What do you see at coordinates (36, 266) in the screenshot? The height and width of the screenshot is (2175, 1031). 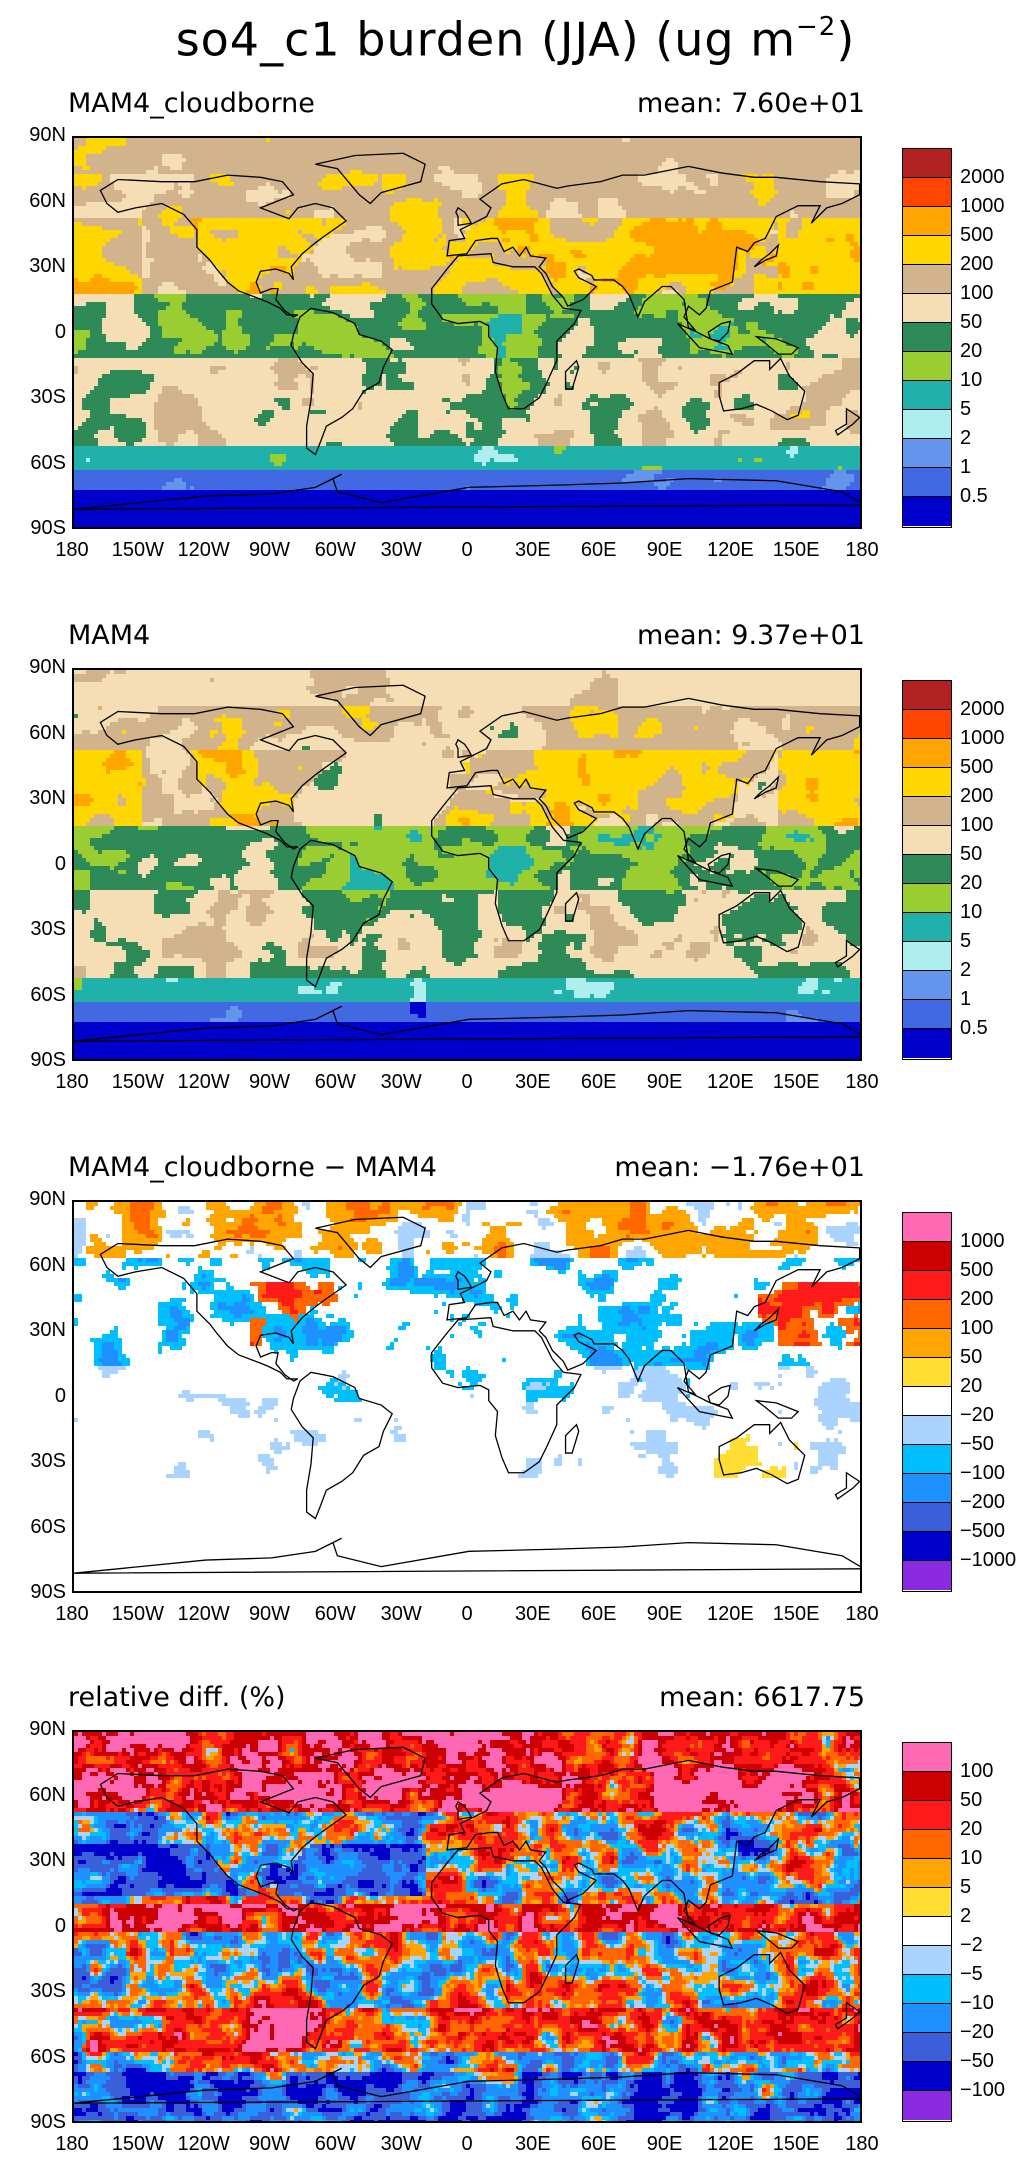 I see `lat-tick-label: 30N` at bounding box center [36, 266].